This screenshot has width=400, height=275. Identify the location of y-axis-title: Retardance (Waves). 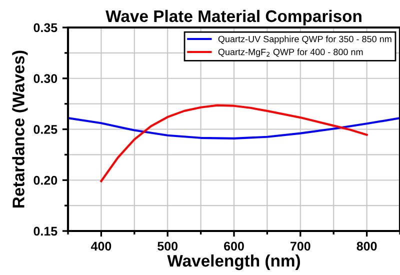
(20, 129).